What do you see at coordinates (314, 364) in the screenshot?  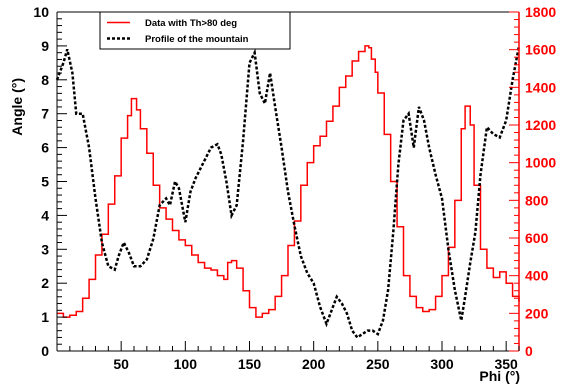 I see `x-tick-label: 200` at bounding box center [314, 364].